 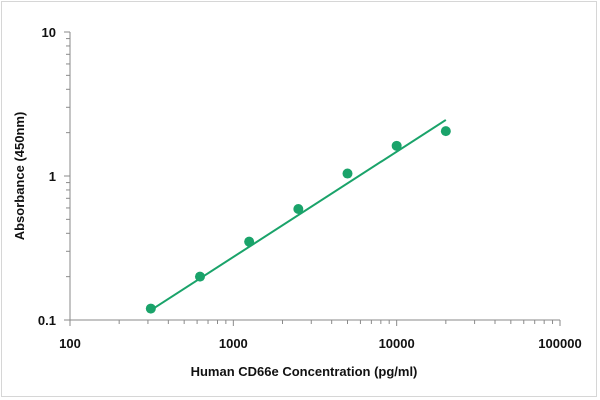 I want to click on y-tick-label: 1, so click(x=52, y=176).